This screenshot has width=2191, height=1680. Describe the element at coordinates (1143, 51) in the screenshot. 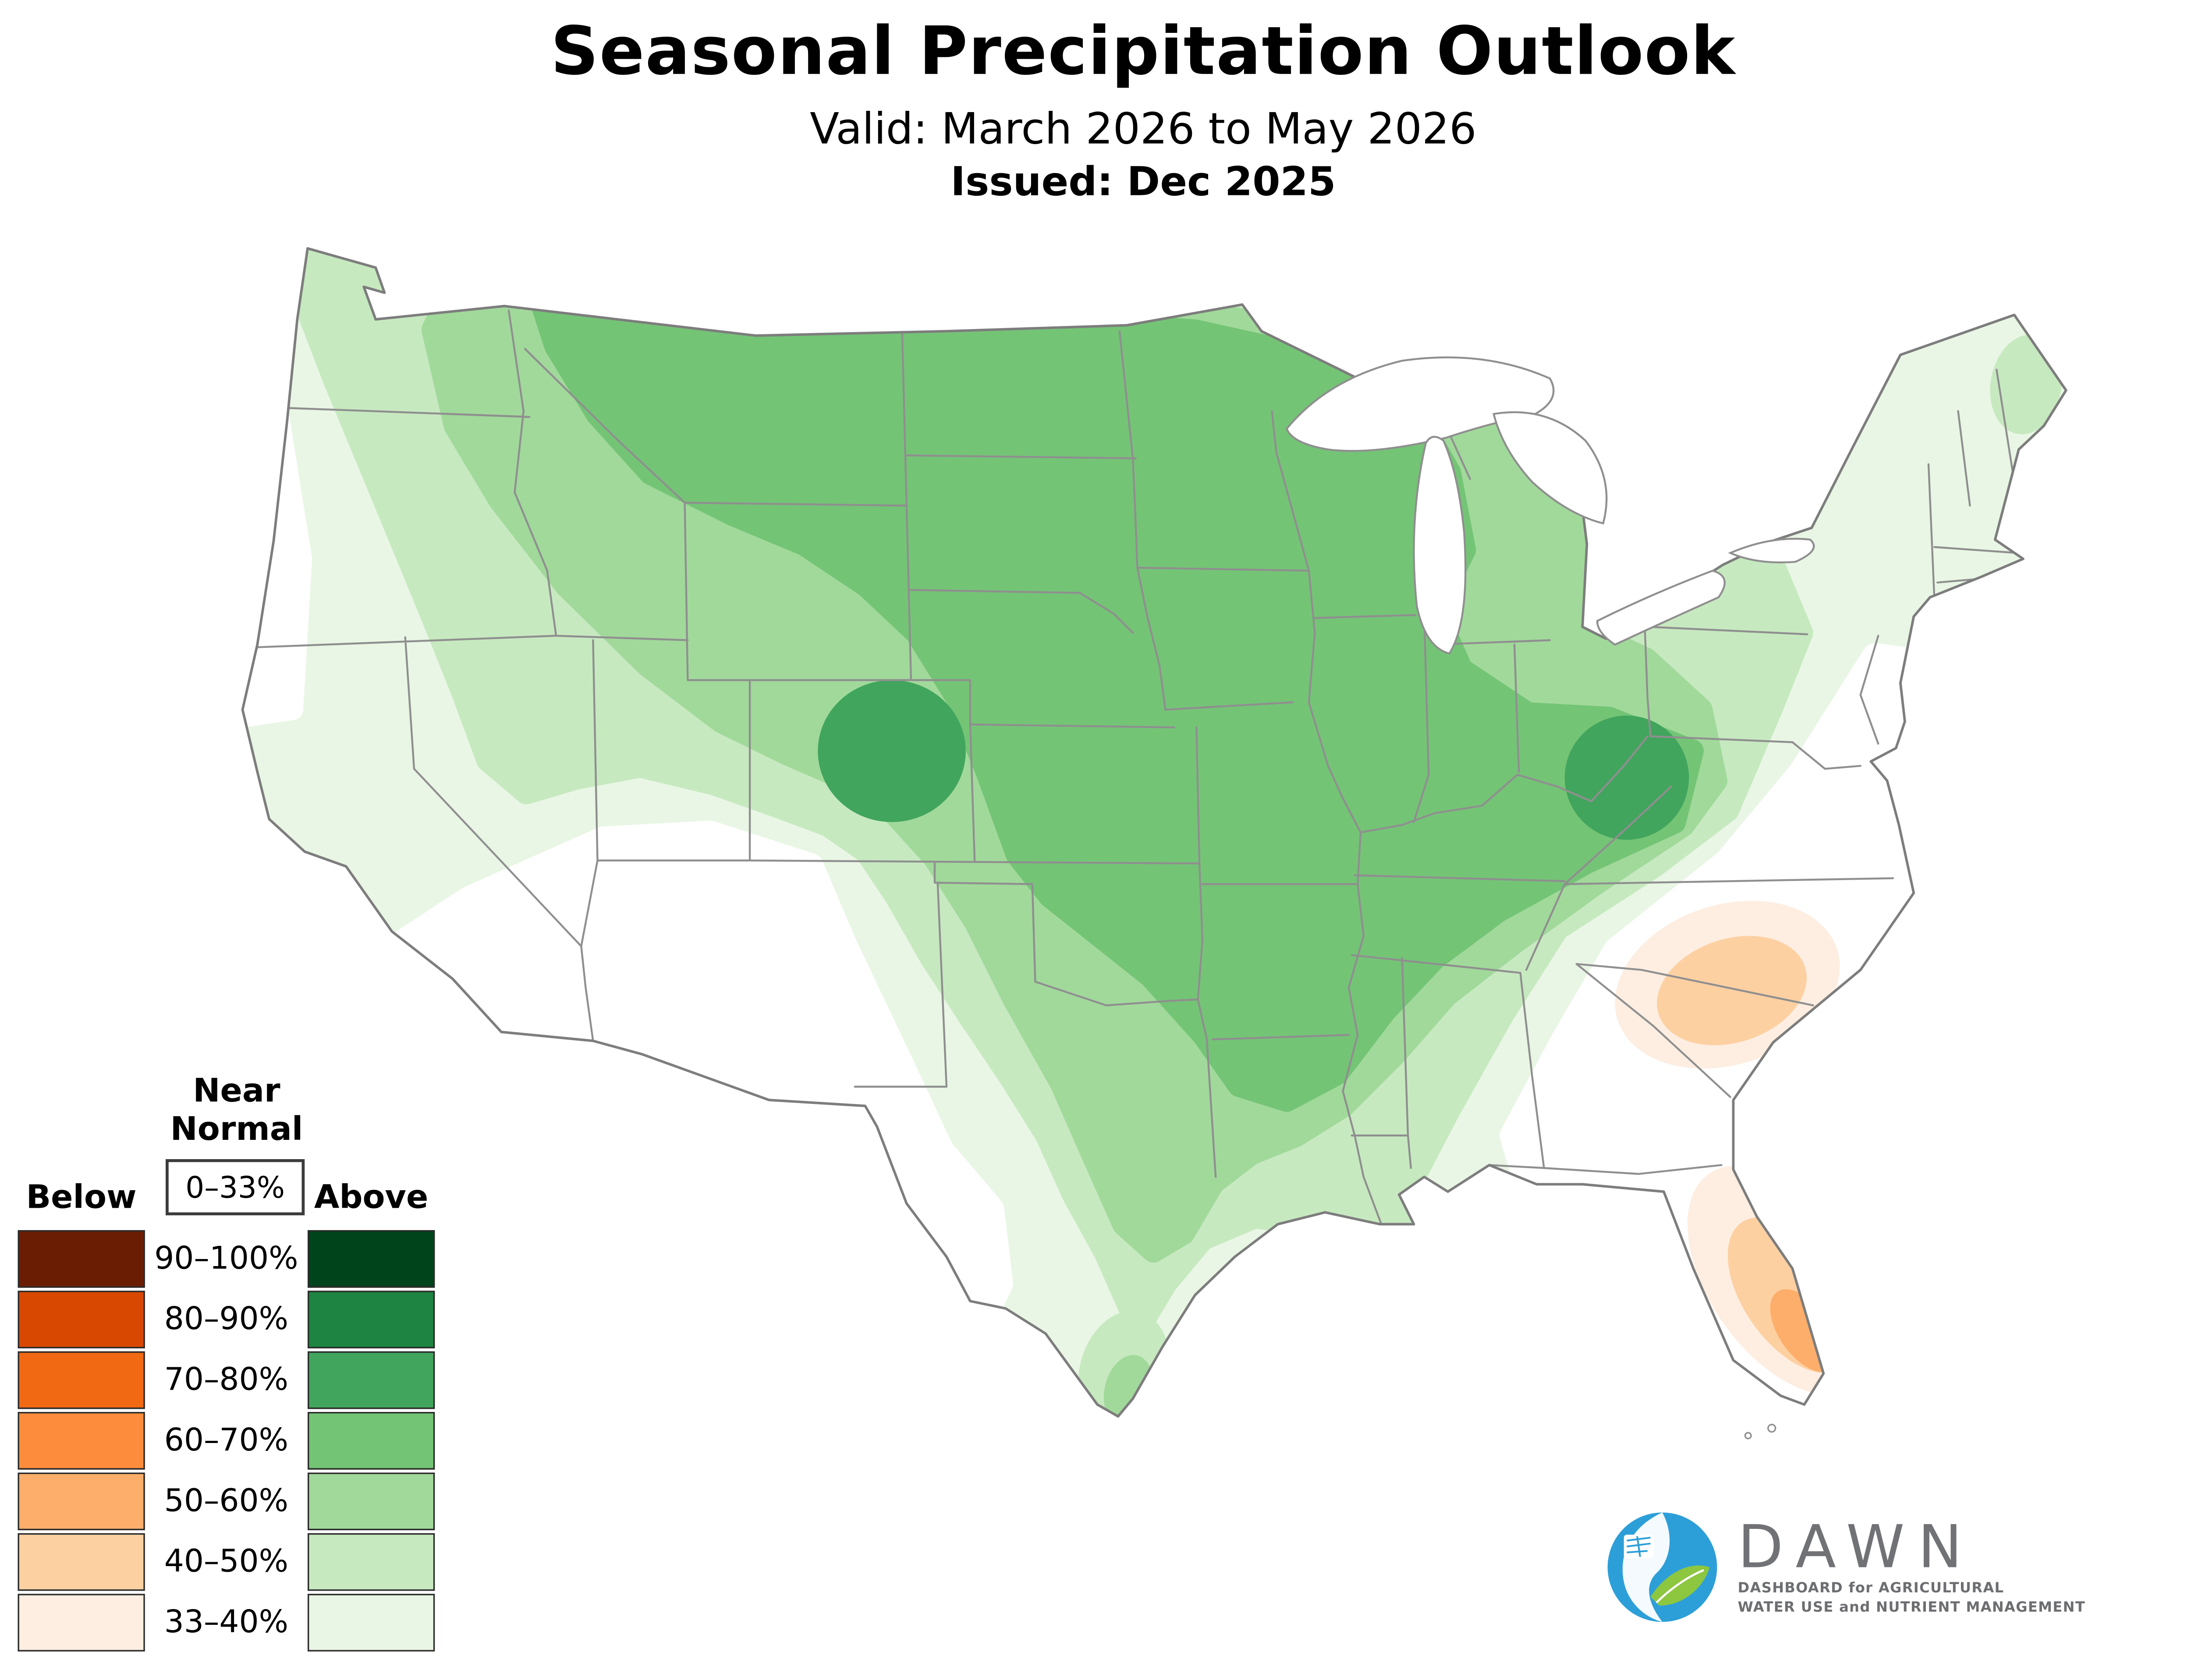

I see `page-title: Seasonal Precipitation Outlook` at that location.